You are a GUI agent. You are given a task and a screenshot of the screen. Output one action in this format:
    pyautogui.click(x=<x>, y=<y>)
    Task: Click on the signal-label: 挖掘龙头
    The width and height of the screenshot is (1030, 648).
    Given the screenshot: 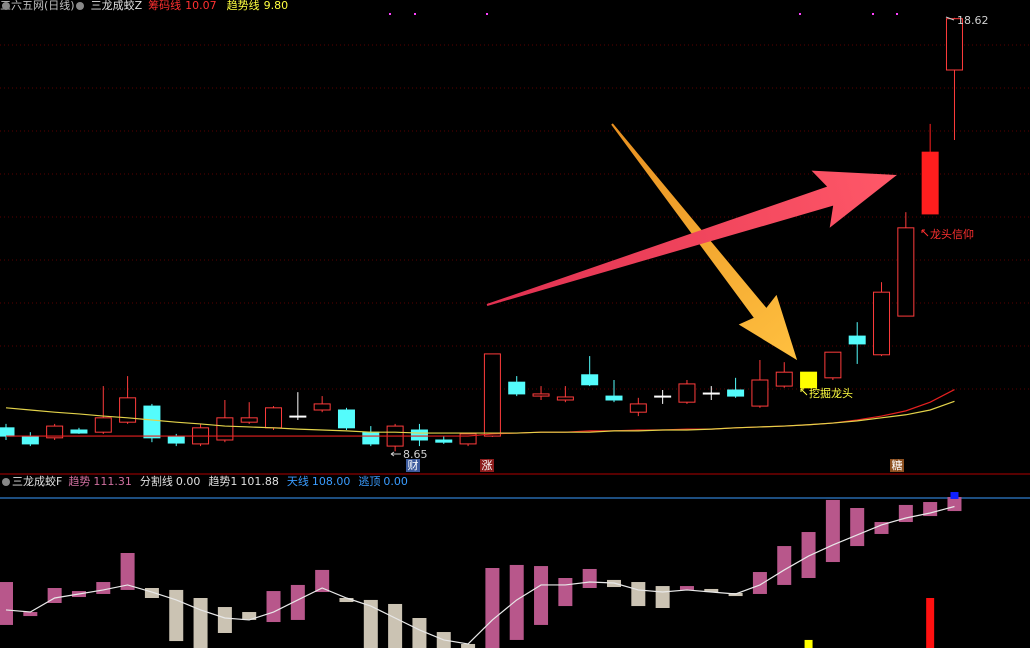 What is the action you would take?
    pyautogui.click(x=831, y=393)
    